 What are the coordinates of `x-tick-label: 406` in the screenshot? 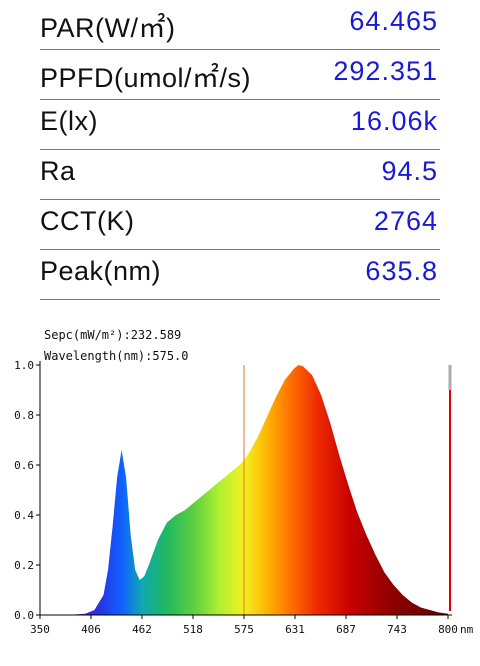 It's located at (91, 629).